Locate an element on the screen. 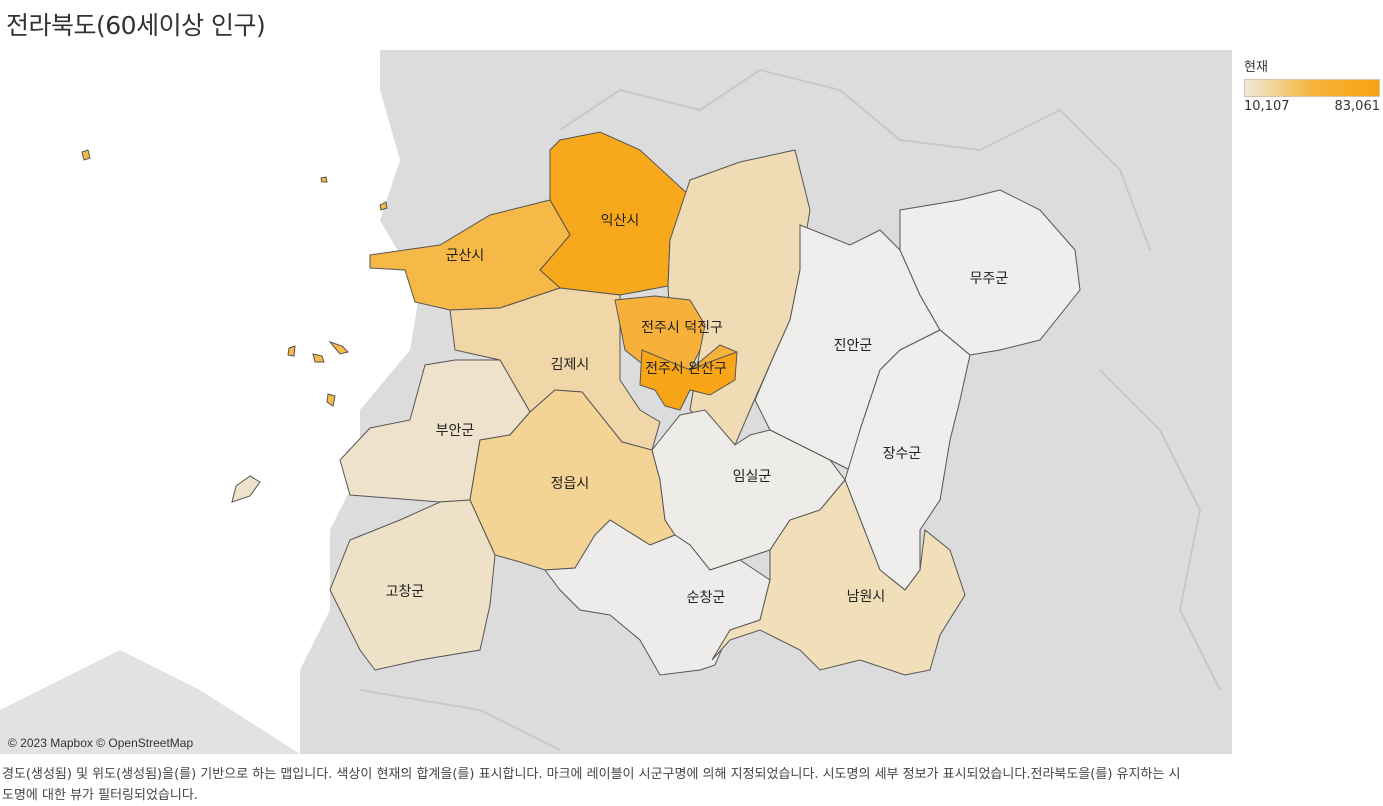  land-area-south is located at coordinates (150, 702).